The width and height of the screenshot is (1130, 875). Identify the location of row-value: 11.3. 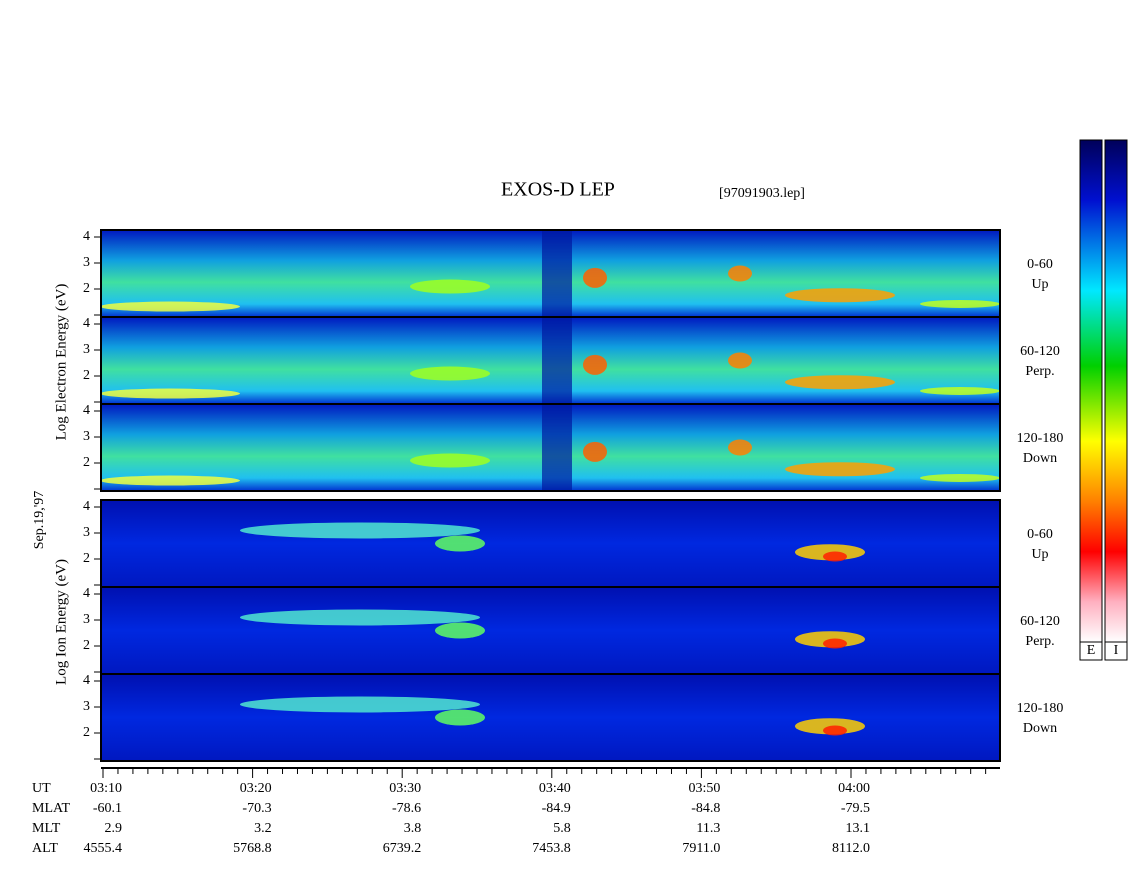
(708, 828).